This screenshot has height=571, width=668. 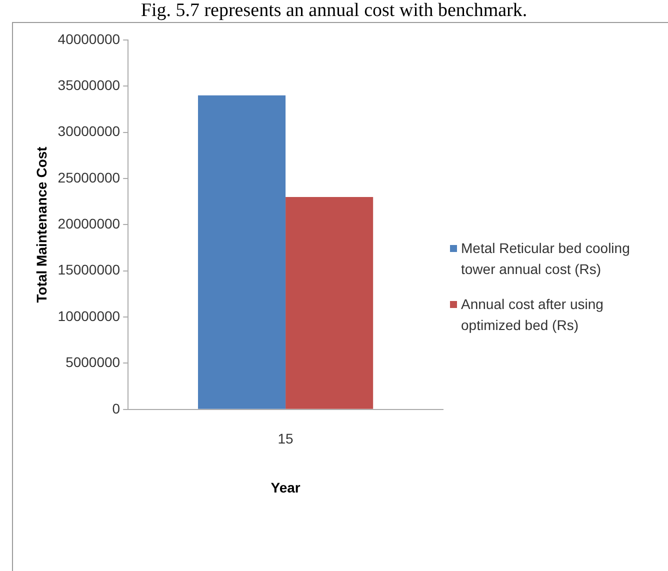 What do you see at coordinates (285, 487) in the screenshot?
I see `x-axis-title: Year` at bounding box center [285, 487].